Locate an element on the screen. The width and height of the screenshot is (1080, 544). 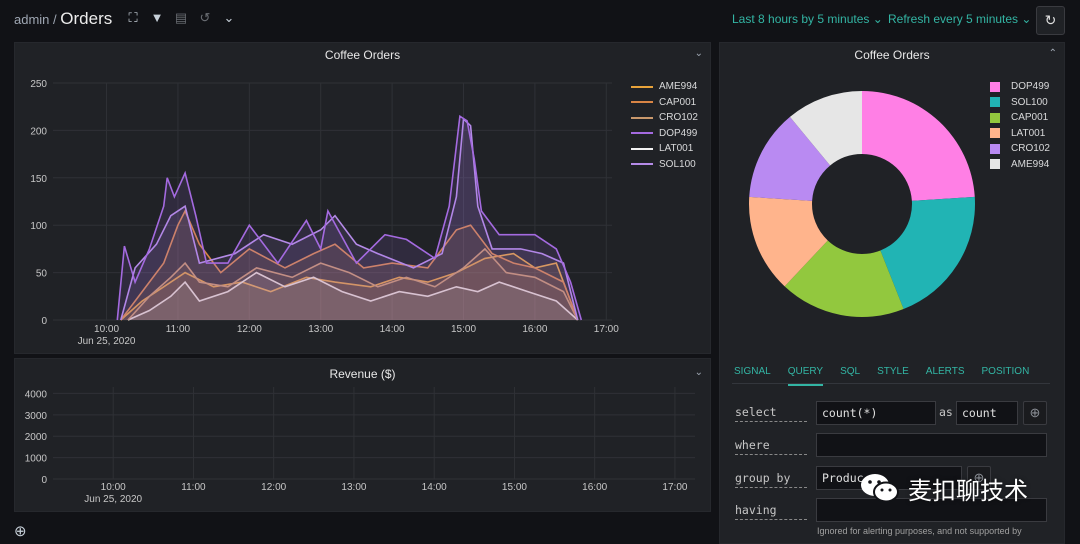
filter-icon: ▼ is located at coordinates (157, 17).